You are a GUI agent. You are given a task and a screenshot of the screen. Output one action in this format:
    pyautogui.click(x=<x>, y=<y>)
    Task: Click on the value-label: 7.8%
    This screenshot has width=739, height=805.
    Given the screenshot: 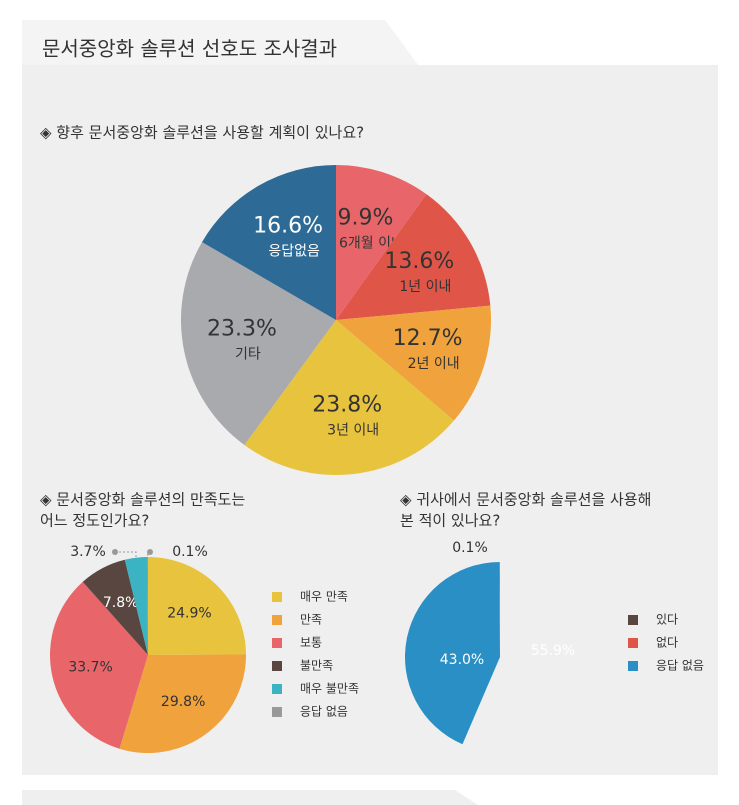 What is the action you would take?
    pyautogui.click(x=121, y=603)
    